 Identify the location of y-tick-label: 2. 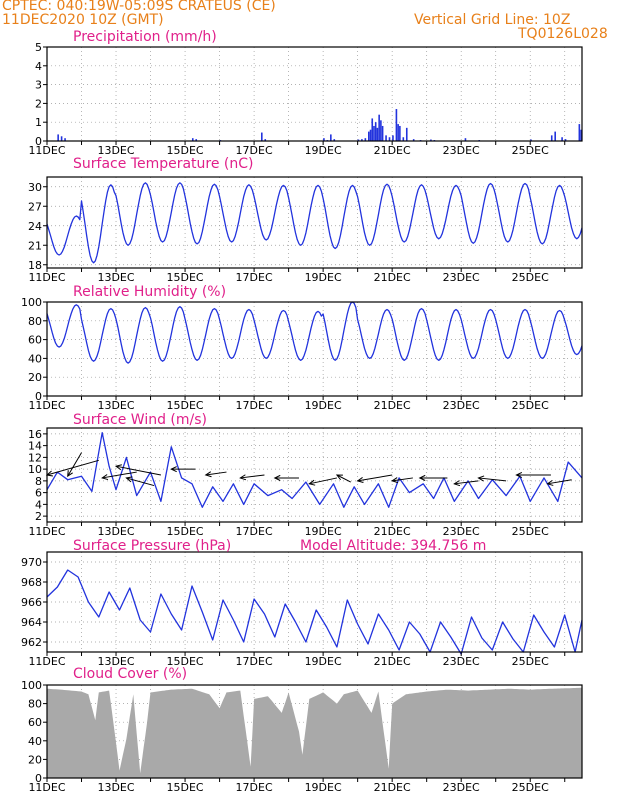
(38, 516).